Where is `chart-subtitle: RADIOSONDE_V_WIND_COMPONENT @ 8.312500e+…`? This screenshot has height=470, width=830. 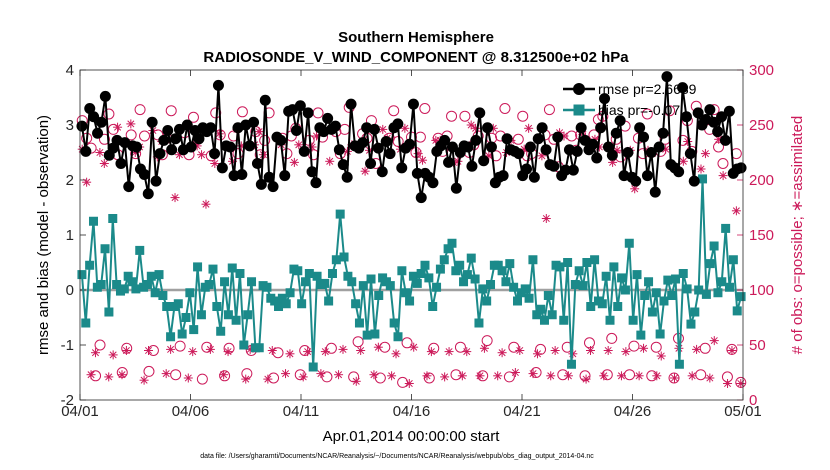 chart-subtitle: RADIOSONDE_V_WIND_COMPONENT @ 8.312500e+… is located at coordinates (416, 57).